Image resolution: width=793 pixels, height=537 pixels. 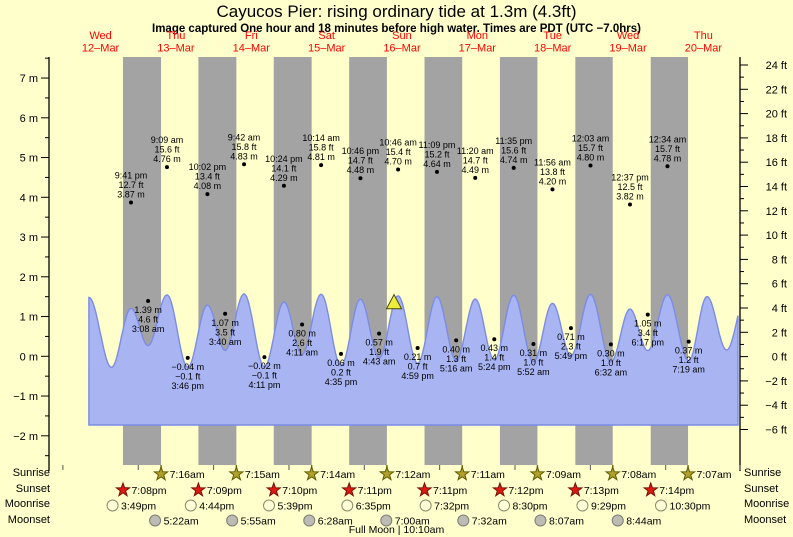 I want to click on low-tide-annotation-text: −0.02 m −0.1 ft 4:11 pm, so click(x=264, y=375).